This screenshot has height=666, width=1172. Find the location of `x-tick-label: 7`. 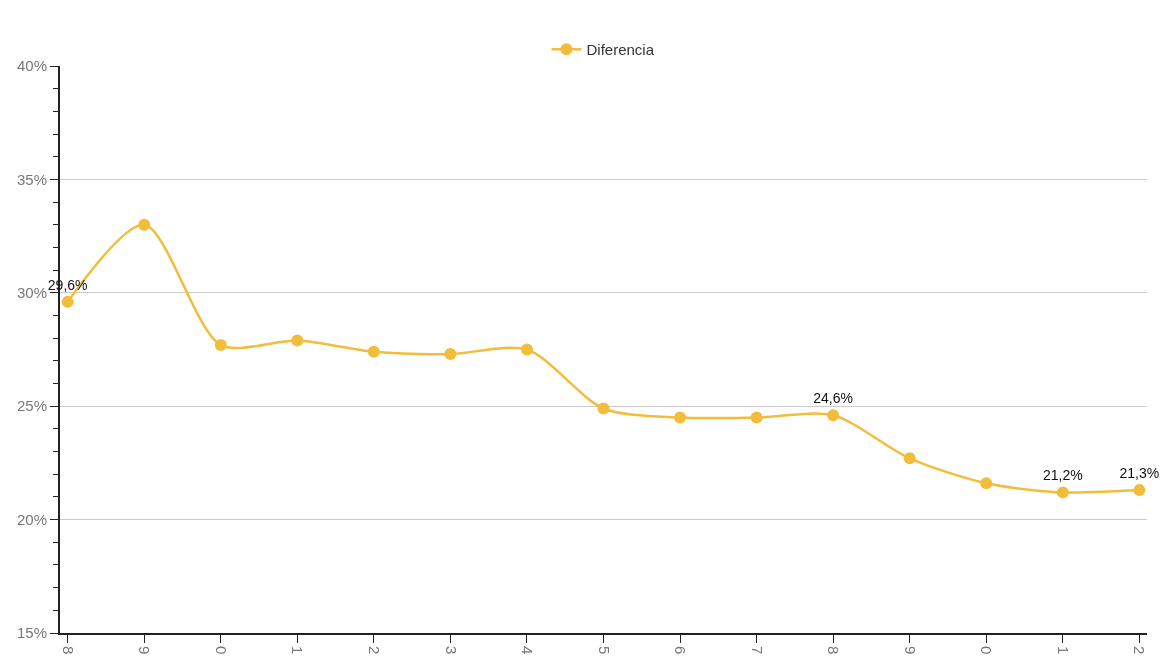

x-tick-label: 7 is located at coordinates (757, 650).